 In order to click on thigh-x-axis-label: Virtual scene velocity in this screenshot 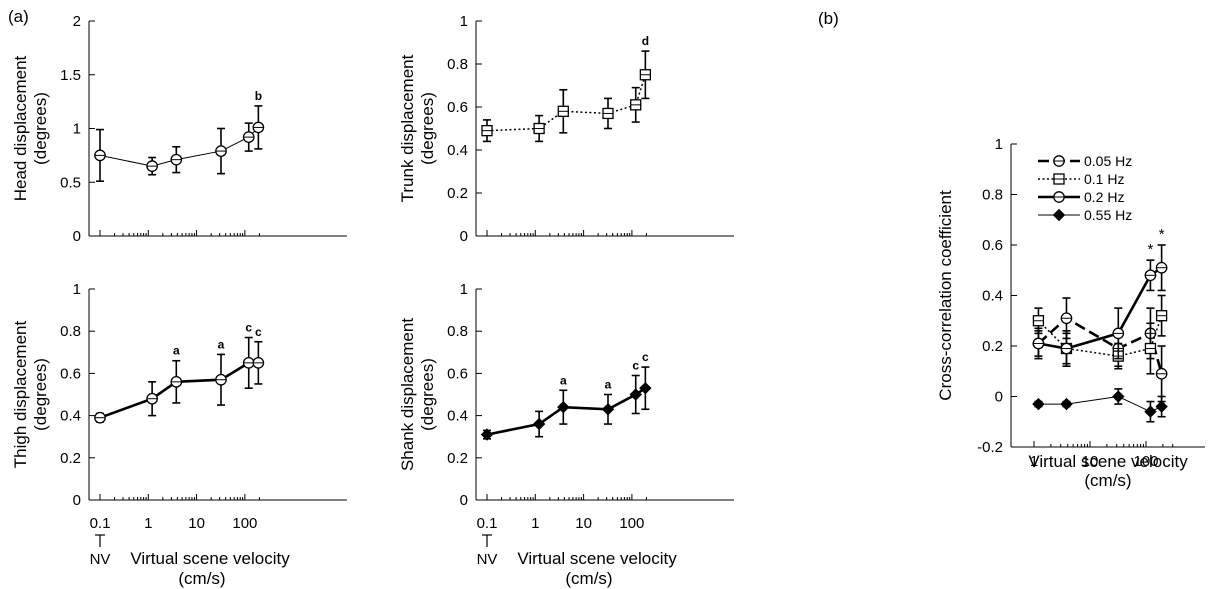, I will do `click(210, 558)`.